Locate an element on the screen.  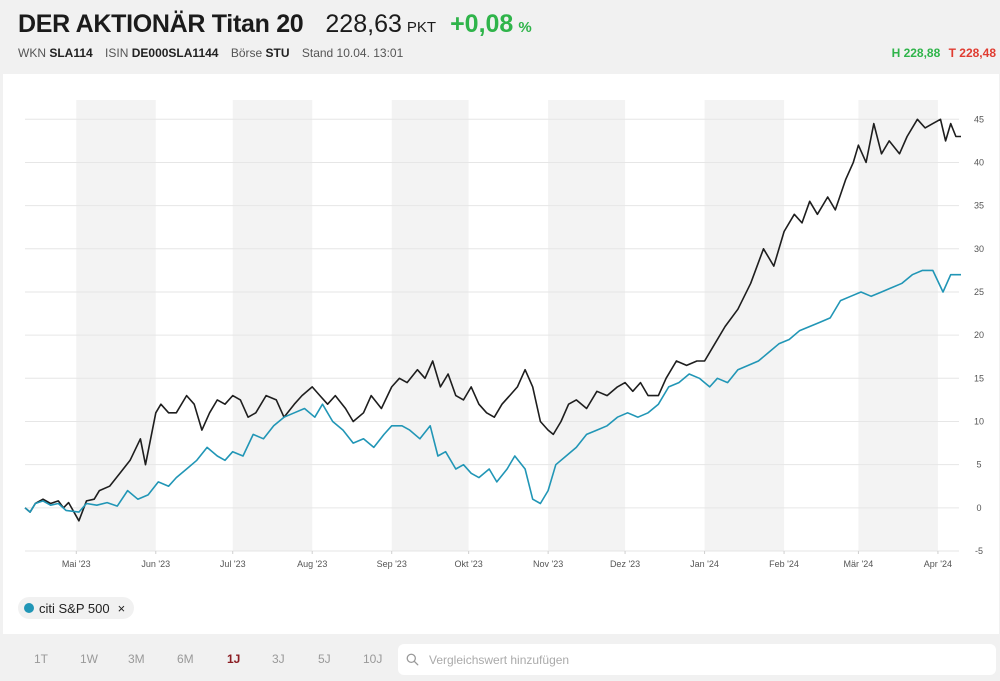
y-tick-label: 35 is located at coordinates (979, 206).